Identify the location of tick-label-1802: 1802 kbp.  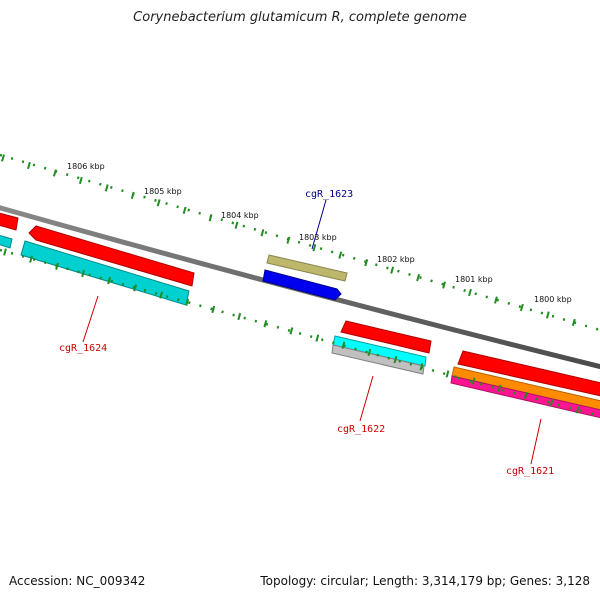
(396, 259).